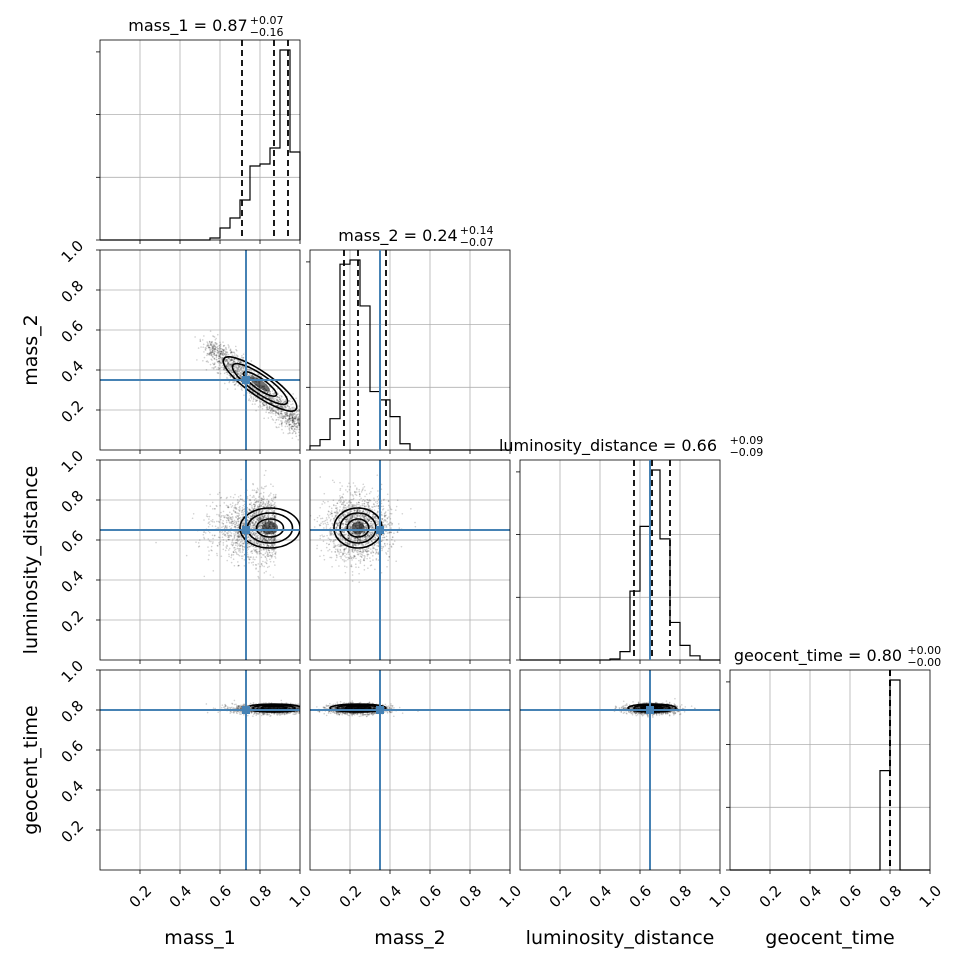 This screenshot has width=970, height=970. Describe the element at coordinates (828, 777) in the screenshot. I see `tick-marks` at that location.